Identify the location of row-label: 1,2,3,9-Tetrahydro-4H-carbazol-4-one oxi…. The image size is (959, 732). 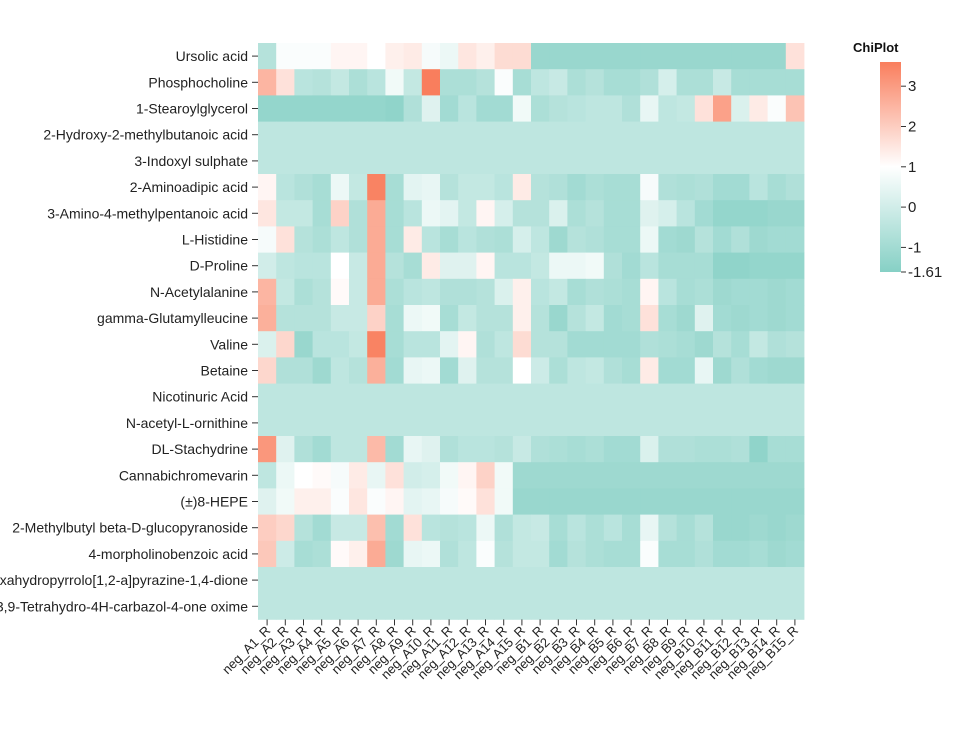
(124, 606).